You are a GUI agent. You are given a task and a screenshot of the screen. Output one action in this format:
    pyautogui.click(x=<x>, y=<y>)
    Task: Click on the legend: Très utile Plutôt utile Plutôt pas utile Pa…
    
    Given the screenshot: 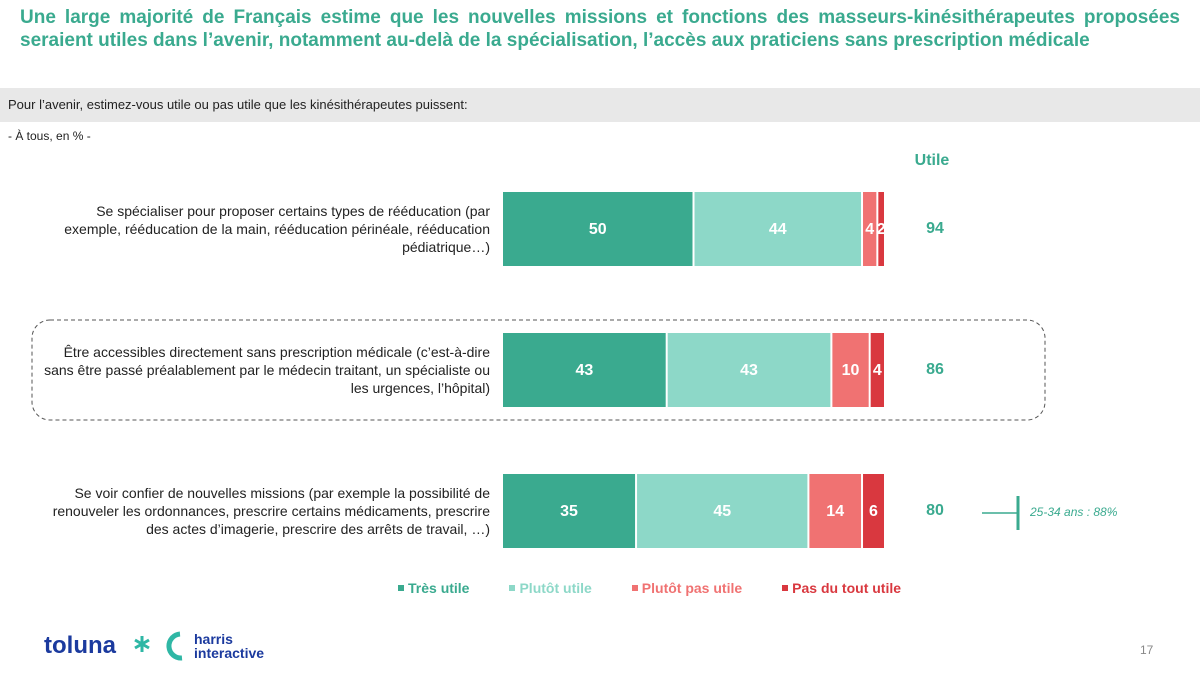 What is the action you would take?
    pyautogui.click(x=649, y=588)
    